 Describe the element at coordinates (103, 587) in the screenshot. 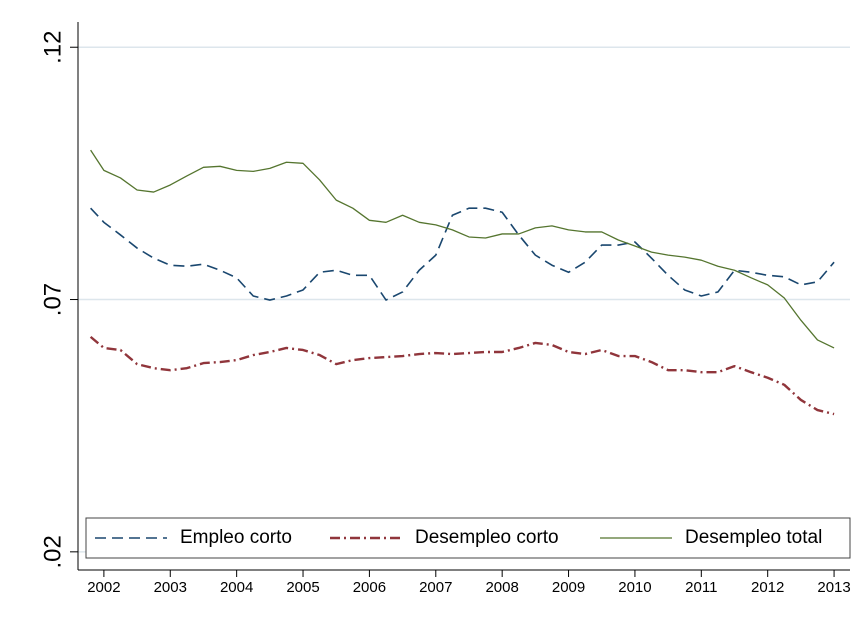

I see `x-tick-label: 2002` at that location.